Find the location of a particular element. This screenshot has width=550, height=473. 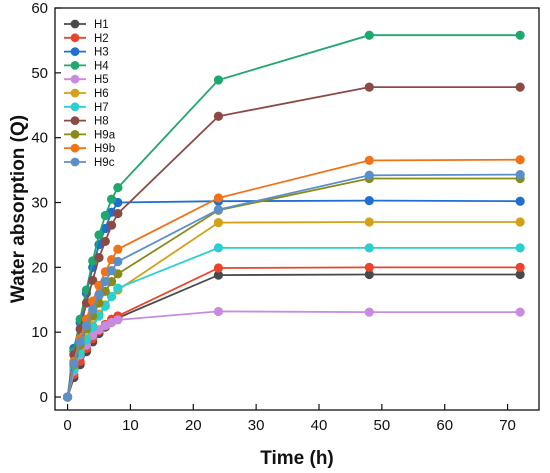

x-tick-label: 20 is located at coordinates (193, 425).